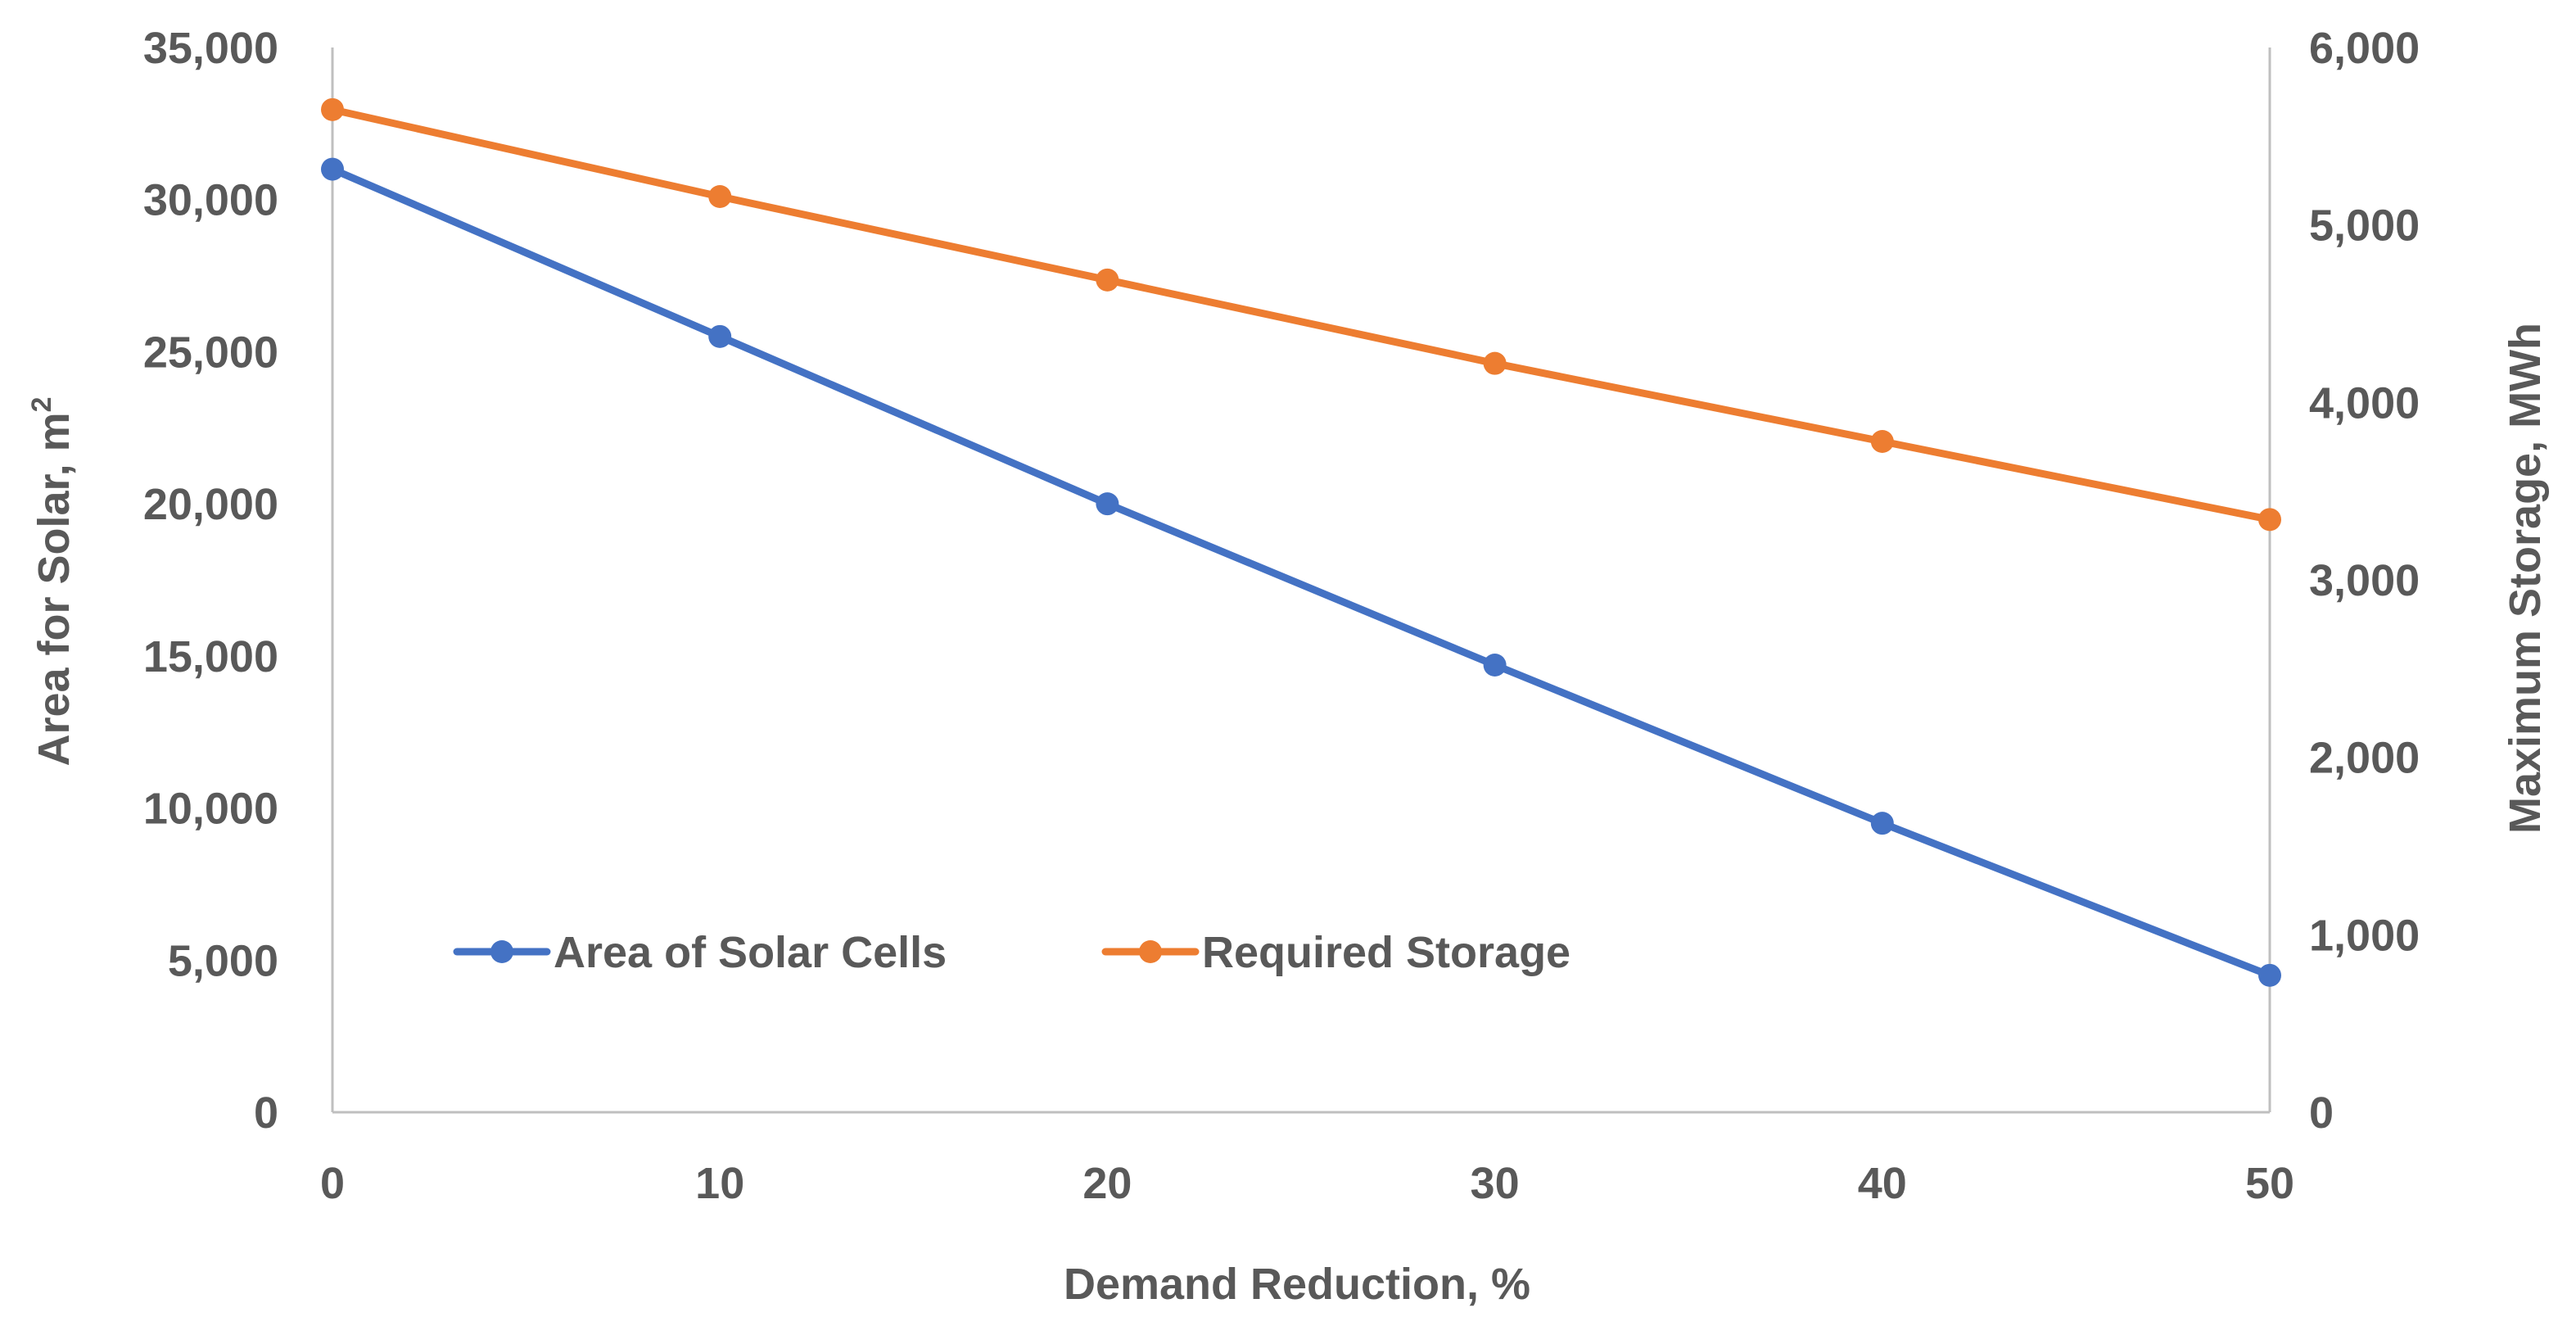  I want to click on y-axis-left-title-main: Area for Solar, m, so click(54, 589).